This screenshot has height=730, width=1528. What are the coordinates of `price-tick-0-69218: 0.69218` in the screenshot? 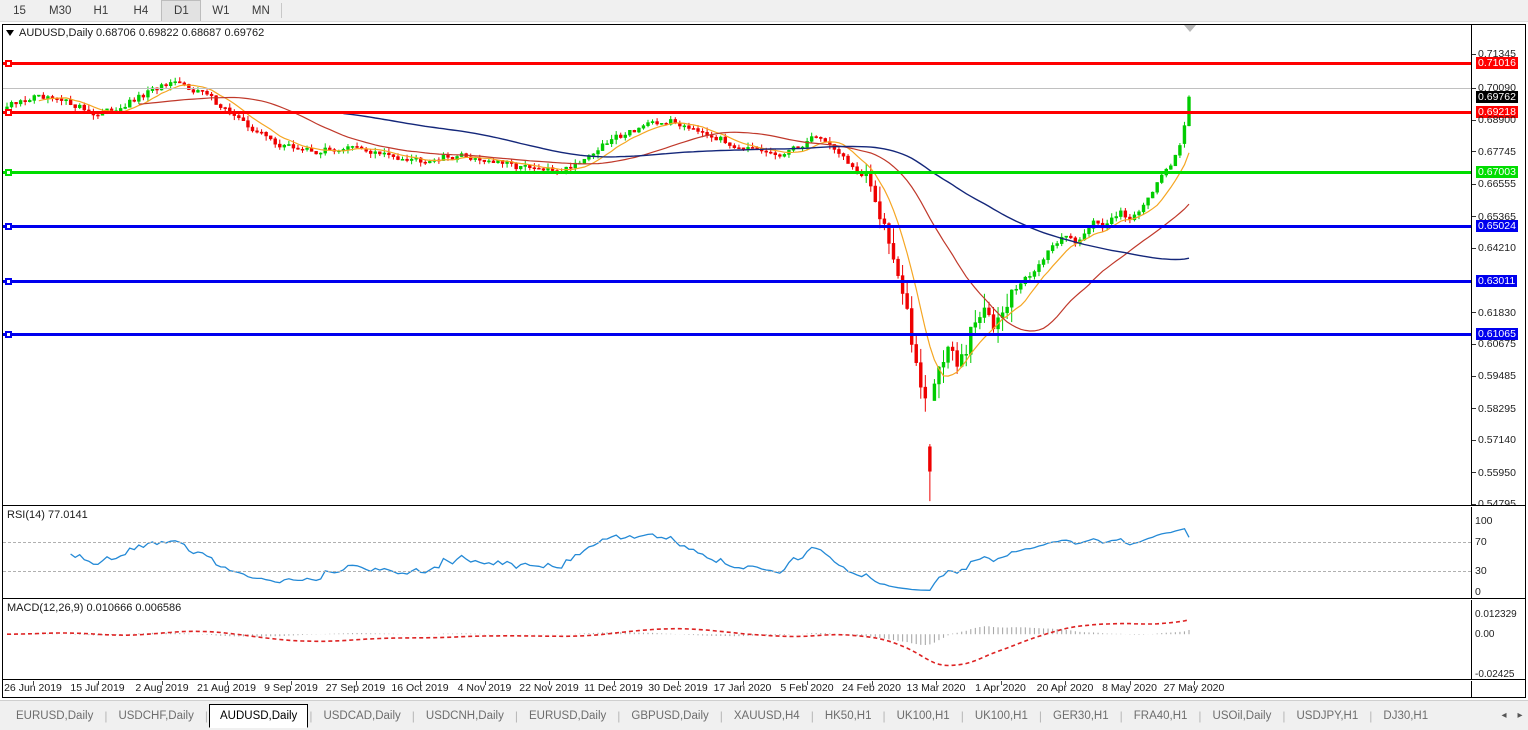 It's located at (1498, 111).